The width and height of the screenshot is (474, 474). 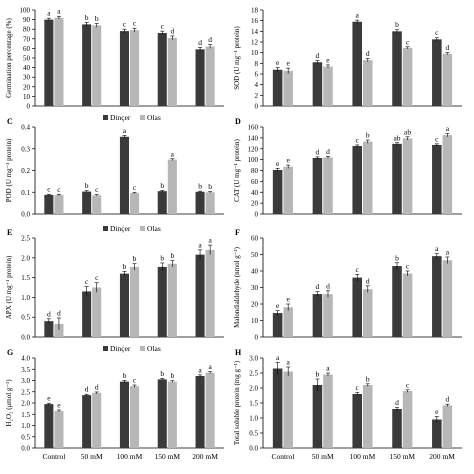 What do you see at coordinates (257, 64) in the screenshot?
I see `y-tick-label: 8` at bounding box center [257, 64].